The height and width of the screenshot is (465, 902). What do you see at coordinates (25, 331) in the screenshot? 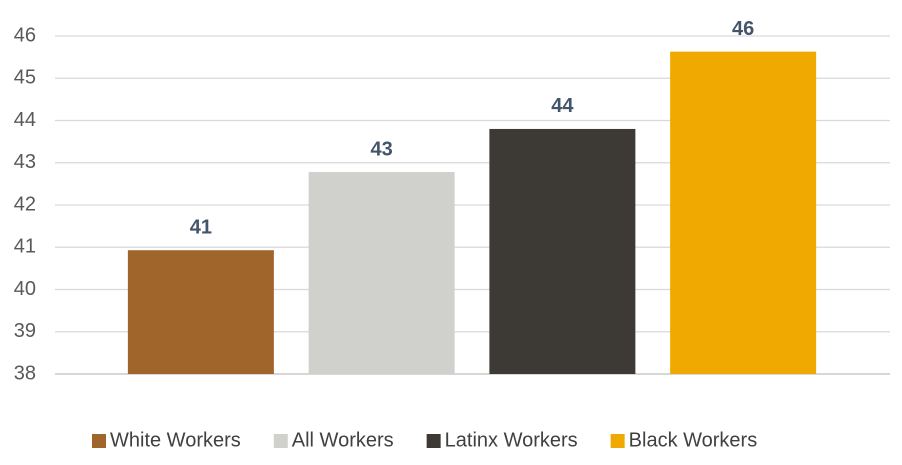
I see `y-tick-label: 39` at bounding box center [25, 331].